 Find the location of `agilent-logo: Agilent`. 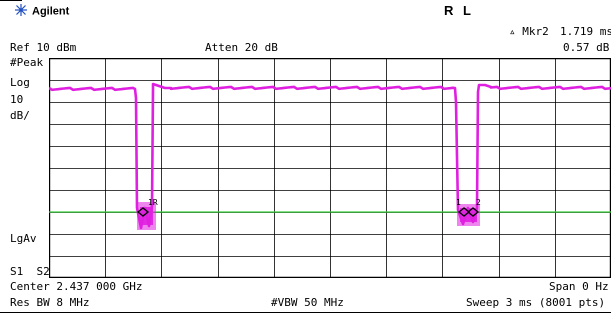

agilent-logo: Agilent is located at coordinates (41, 11).